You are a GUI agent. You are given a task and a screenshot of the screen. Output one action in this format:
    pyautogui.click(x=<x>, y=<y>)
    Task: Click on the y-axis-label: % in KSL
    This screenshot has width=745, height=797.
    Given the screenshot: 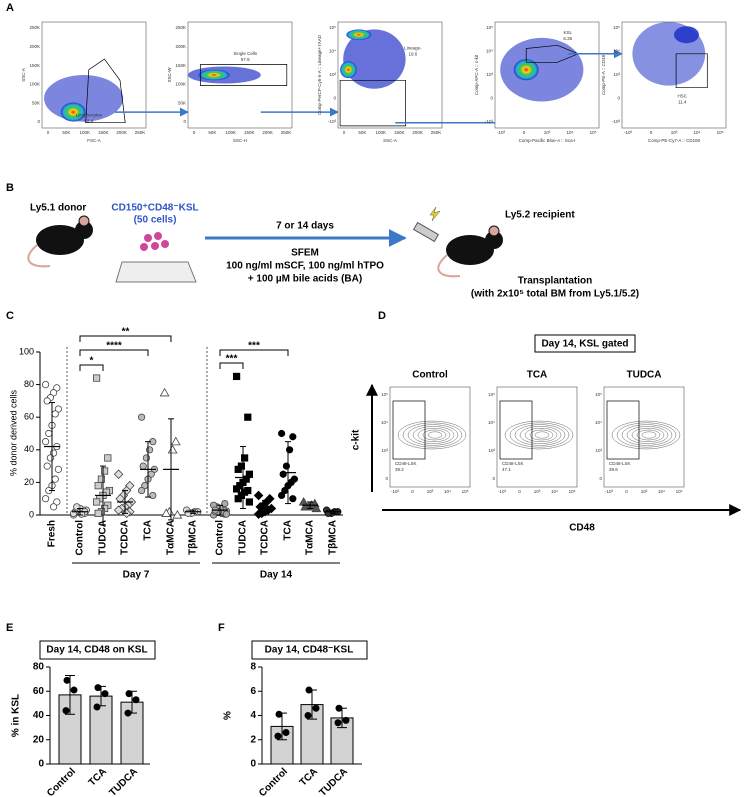 What is the action you would take?
    pyautogui.click(x=16, y=715)
    